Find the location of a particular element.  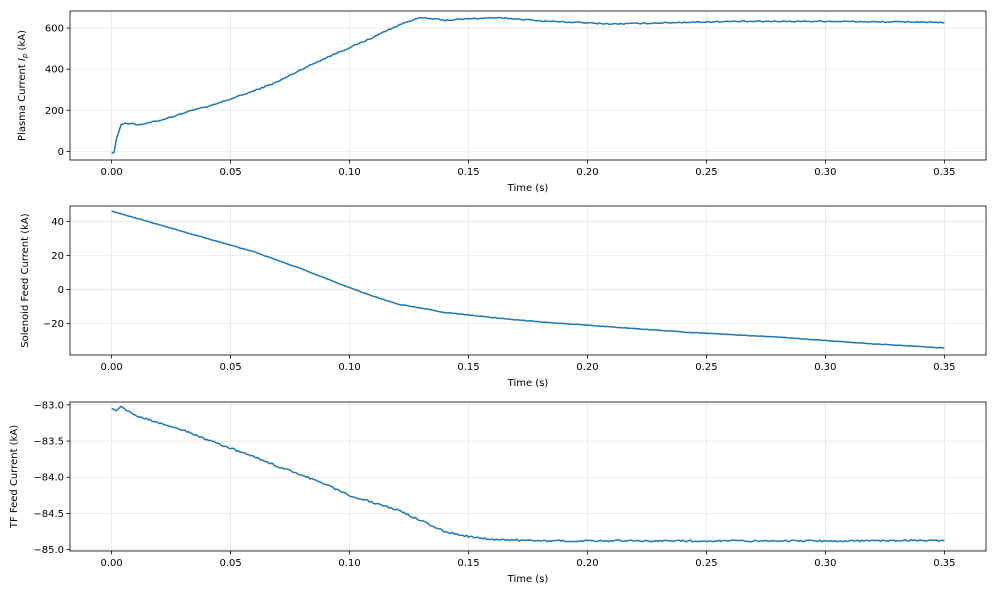

y-axis-label: Plasma Current Ip (kA) is located at coordinates (23, 85).